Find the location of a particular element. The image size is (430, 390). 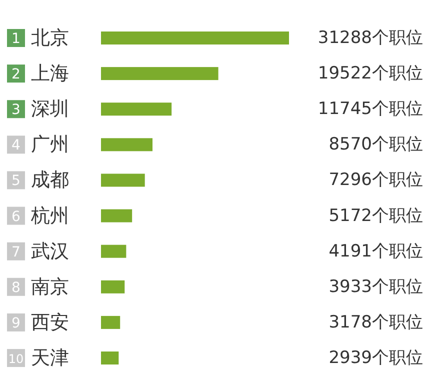

y-tick-label: 西安 is located at coordinates (50, 322).